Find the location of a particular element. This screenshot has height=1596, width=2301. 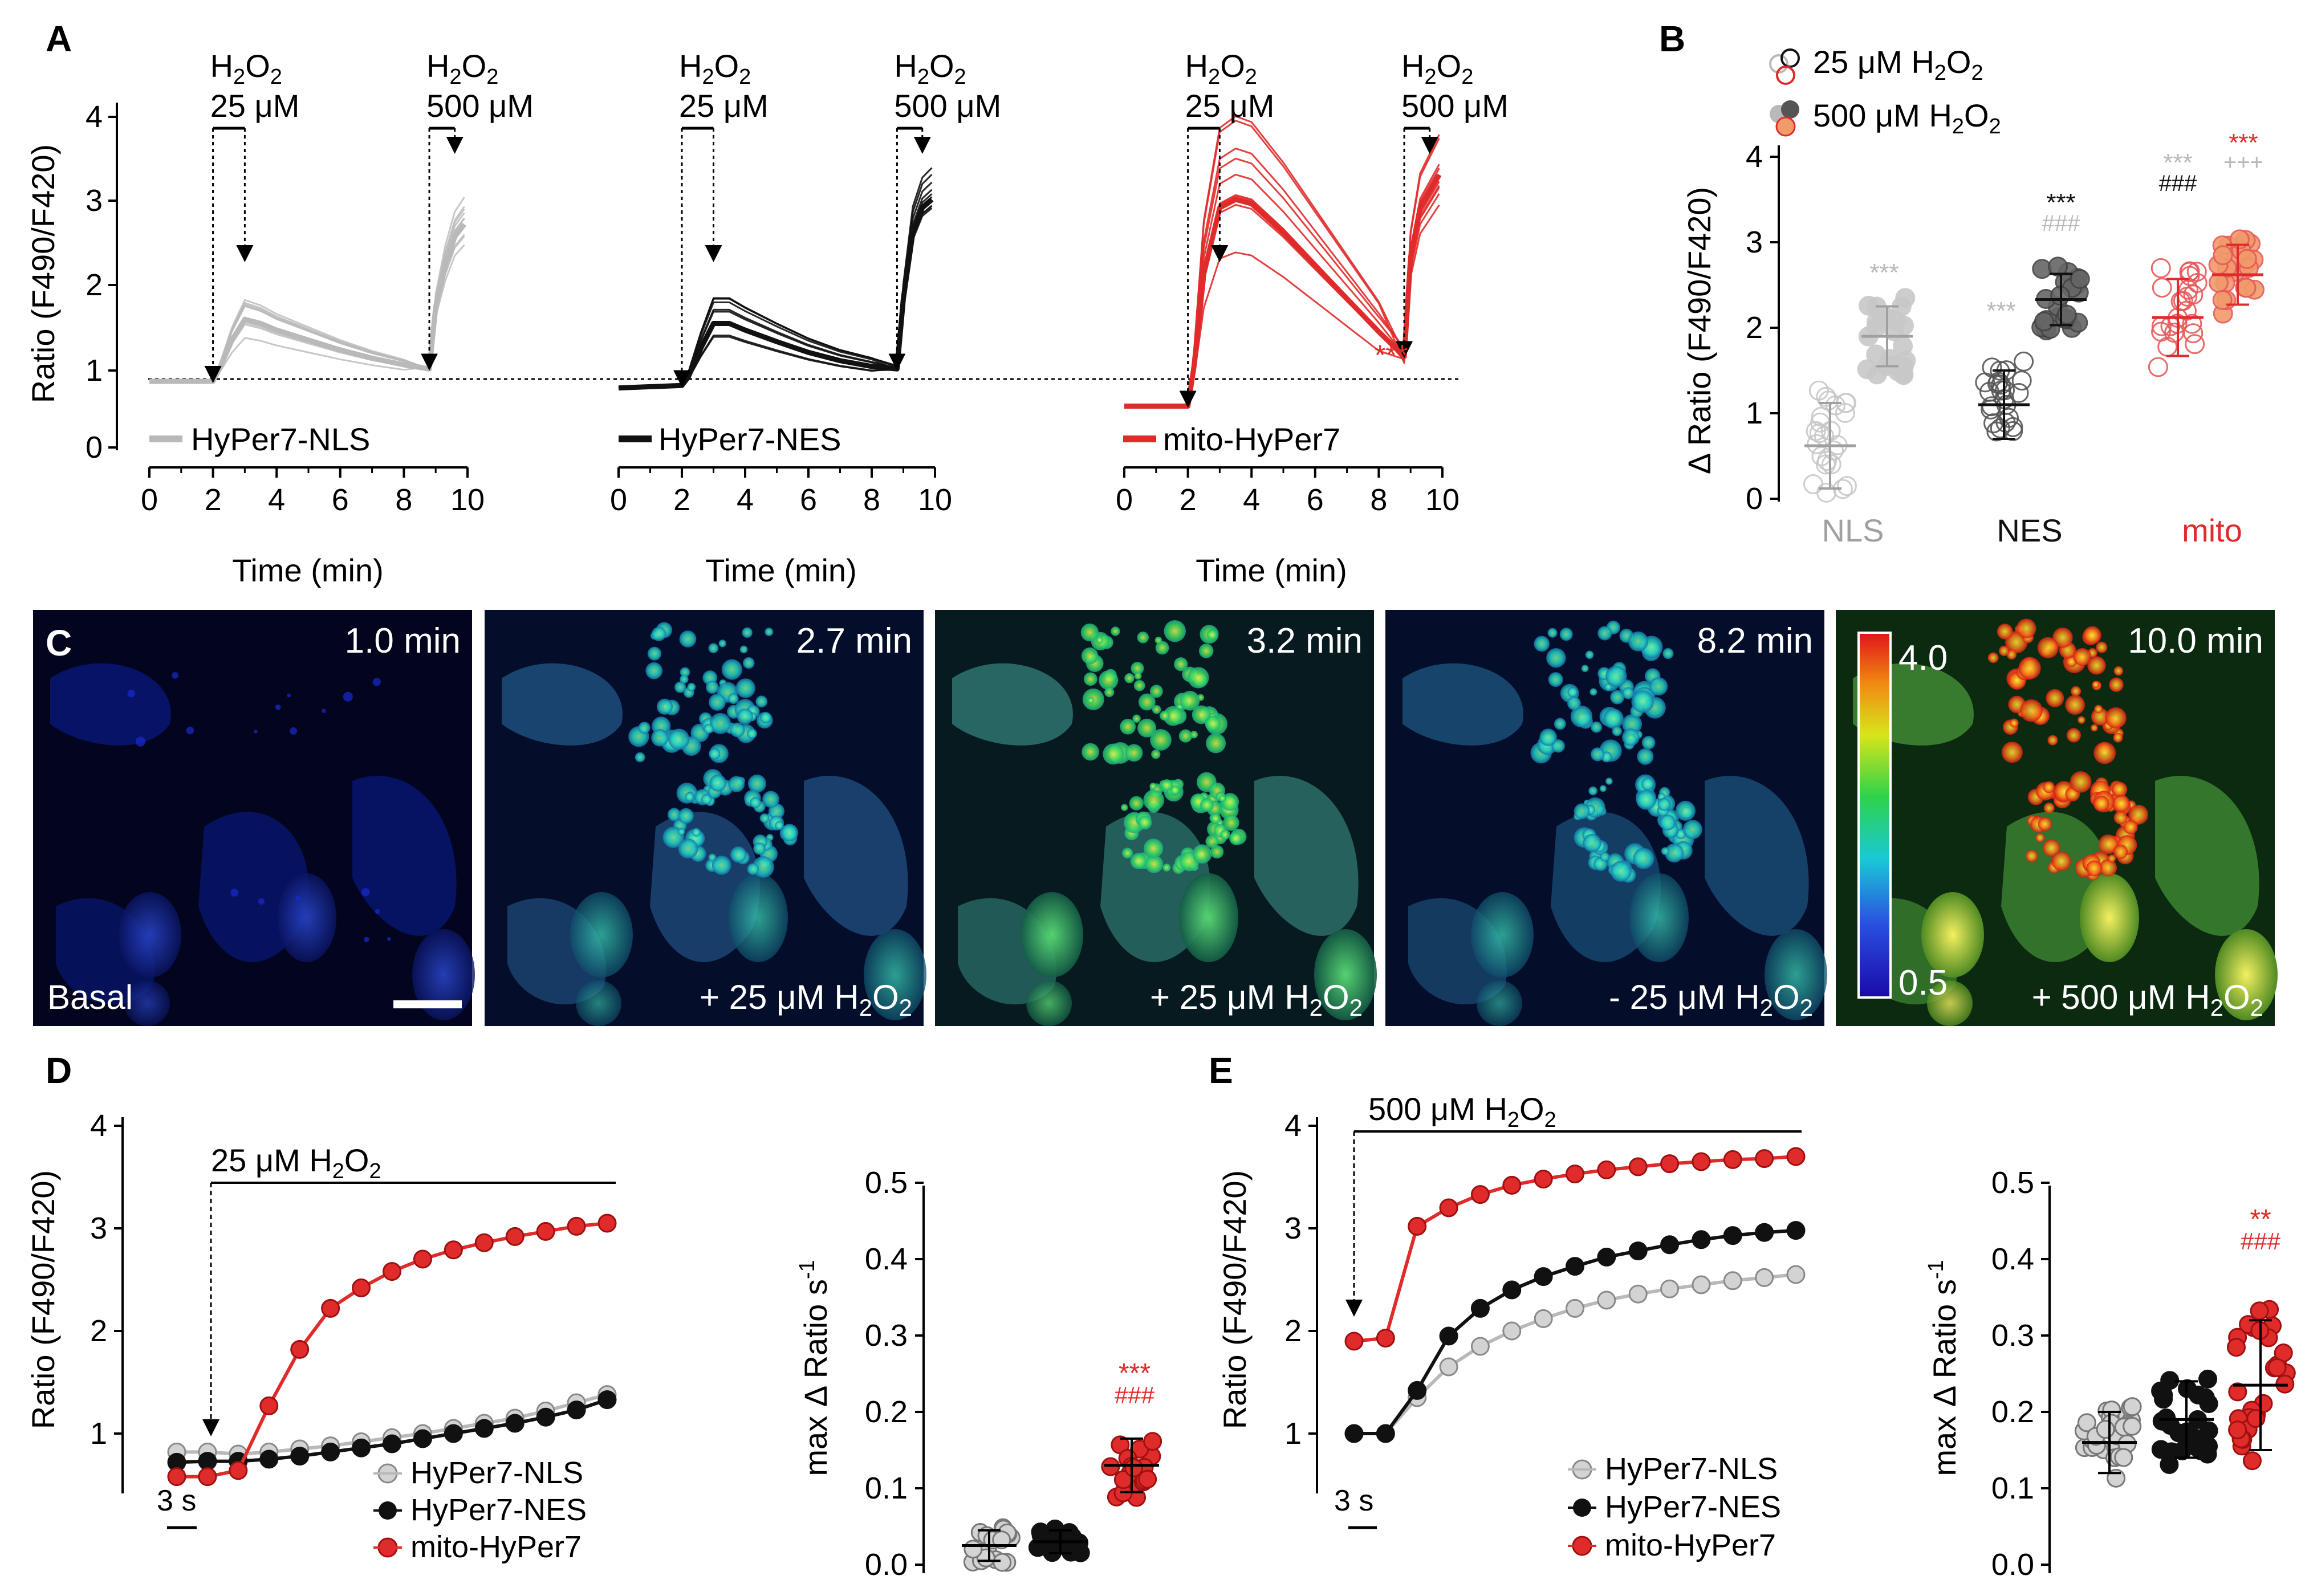

panel-a-legend-nes: HyPer7-NES is located at coordinates (730, 439).